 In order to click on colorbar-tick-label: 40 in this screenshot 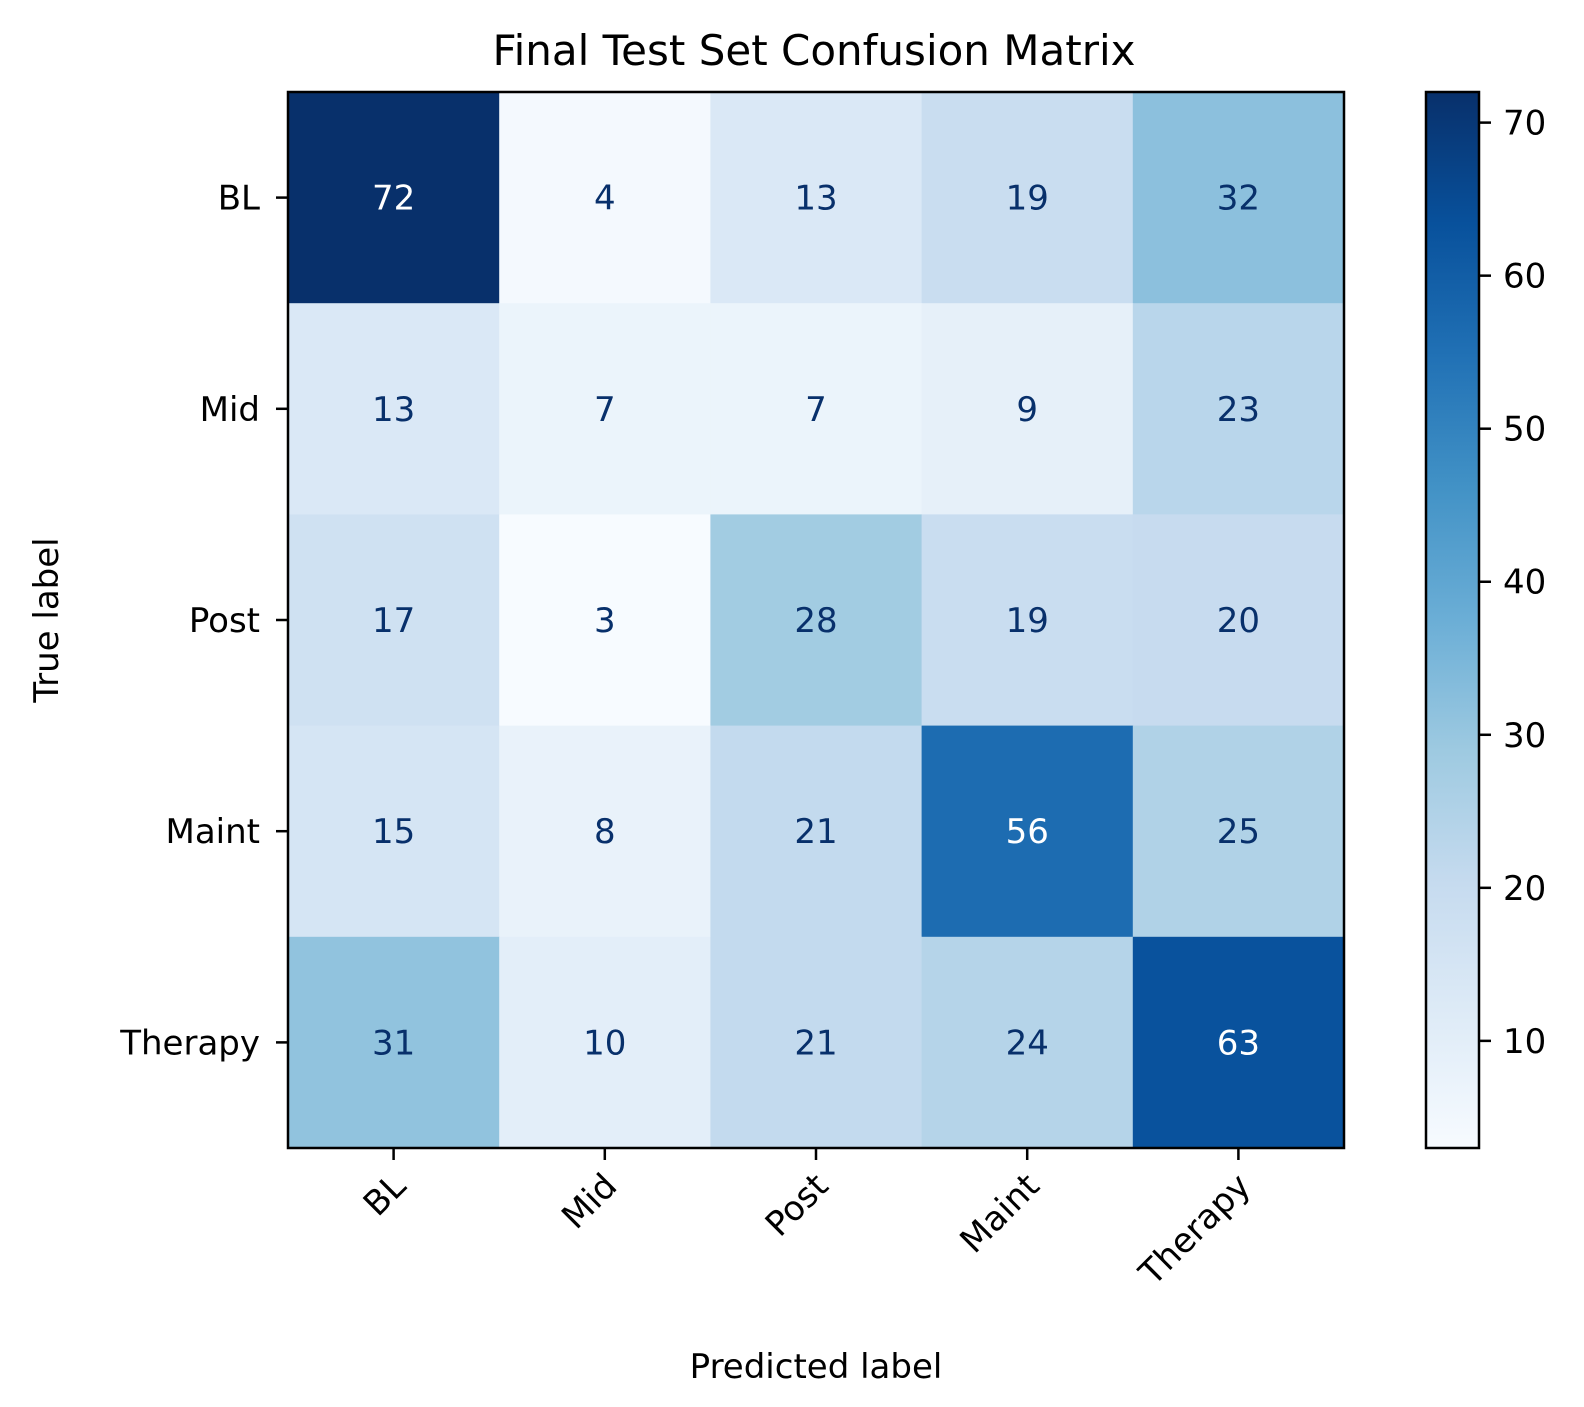, I will do `click(1524, 583)`.